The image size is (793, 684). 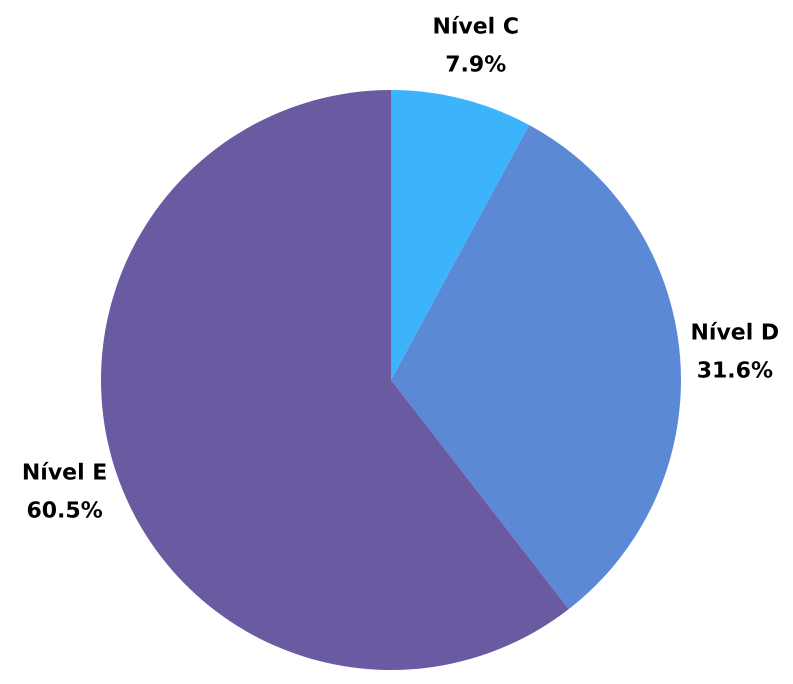 What do you see at coordinates (735, 371) in the screenshot?
I see `data-label: 31.6%` at bounding box center [735, 371].